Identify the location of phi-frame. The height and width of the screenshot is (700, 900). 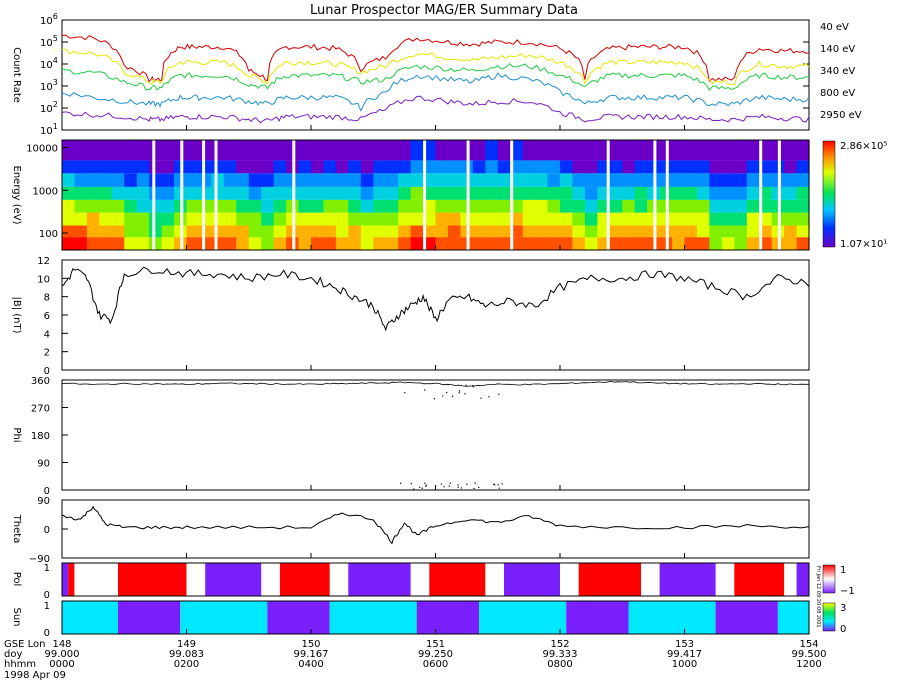
(435, 435).